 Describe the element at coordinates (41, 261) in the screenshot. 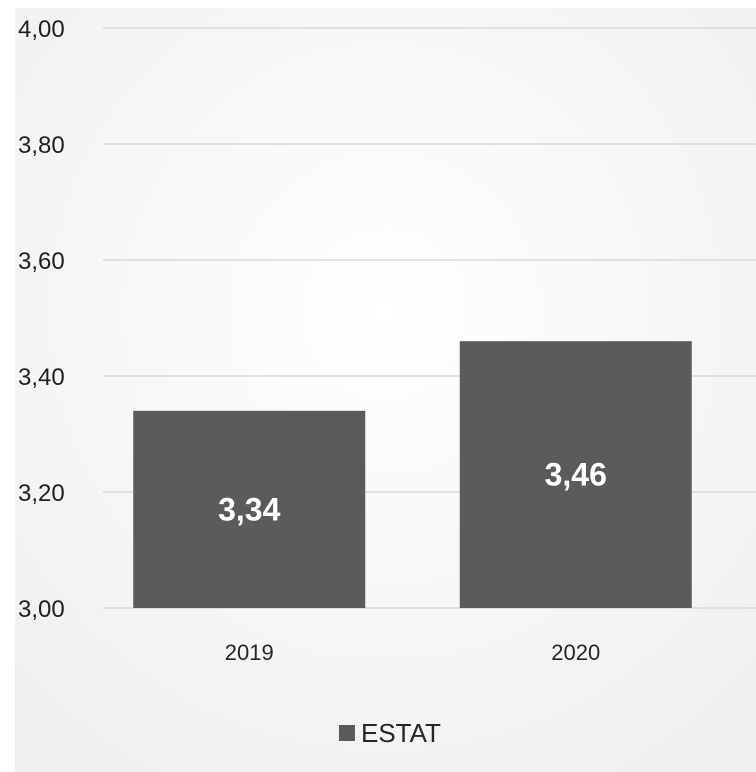

I see `y-tick-label: 3,60` at that location.